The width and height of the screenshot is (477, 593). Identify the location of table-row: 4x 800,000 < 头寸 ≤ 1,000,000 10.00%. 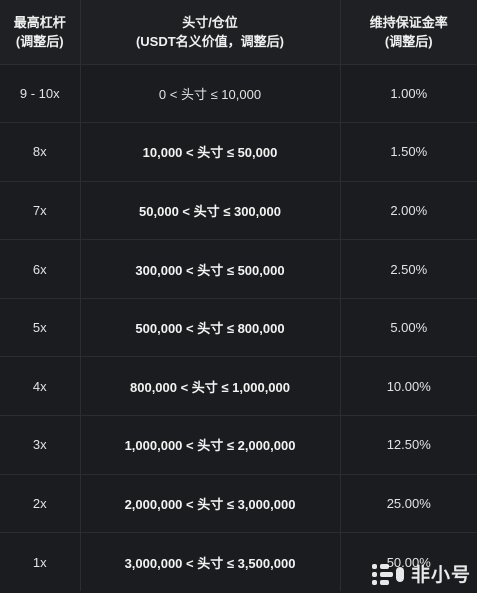
(238, 386).